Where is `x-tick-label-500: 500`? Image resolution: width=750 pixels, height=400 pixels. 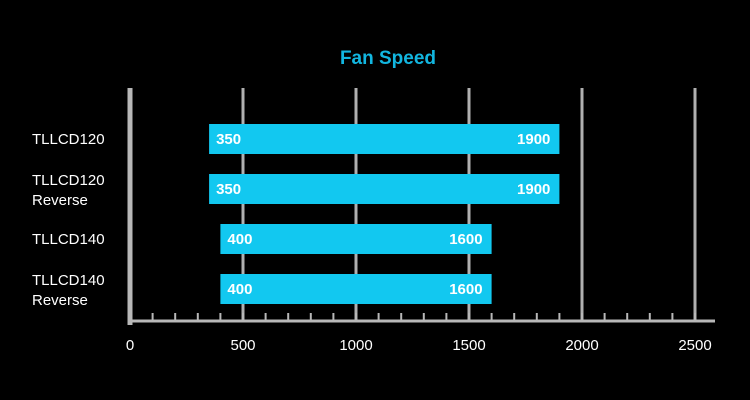
x-tick-label-500: 500 is located at coordinates (242, 345).